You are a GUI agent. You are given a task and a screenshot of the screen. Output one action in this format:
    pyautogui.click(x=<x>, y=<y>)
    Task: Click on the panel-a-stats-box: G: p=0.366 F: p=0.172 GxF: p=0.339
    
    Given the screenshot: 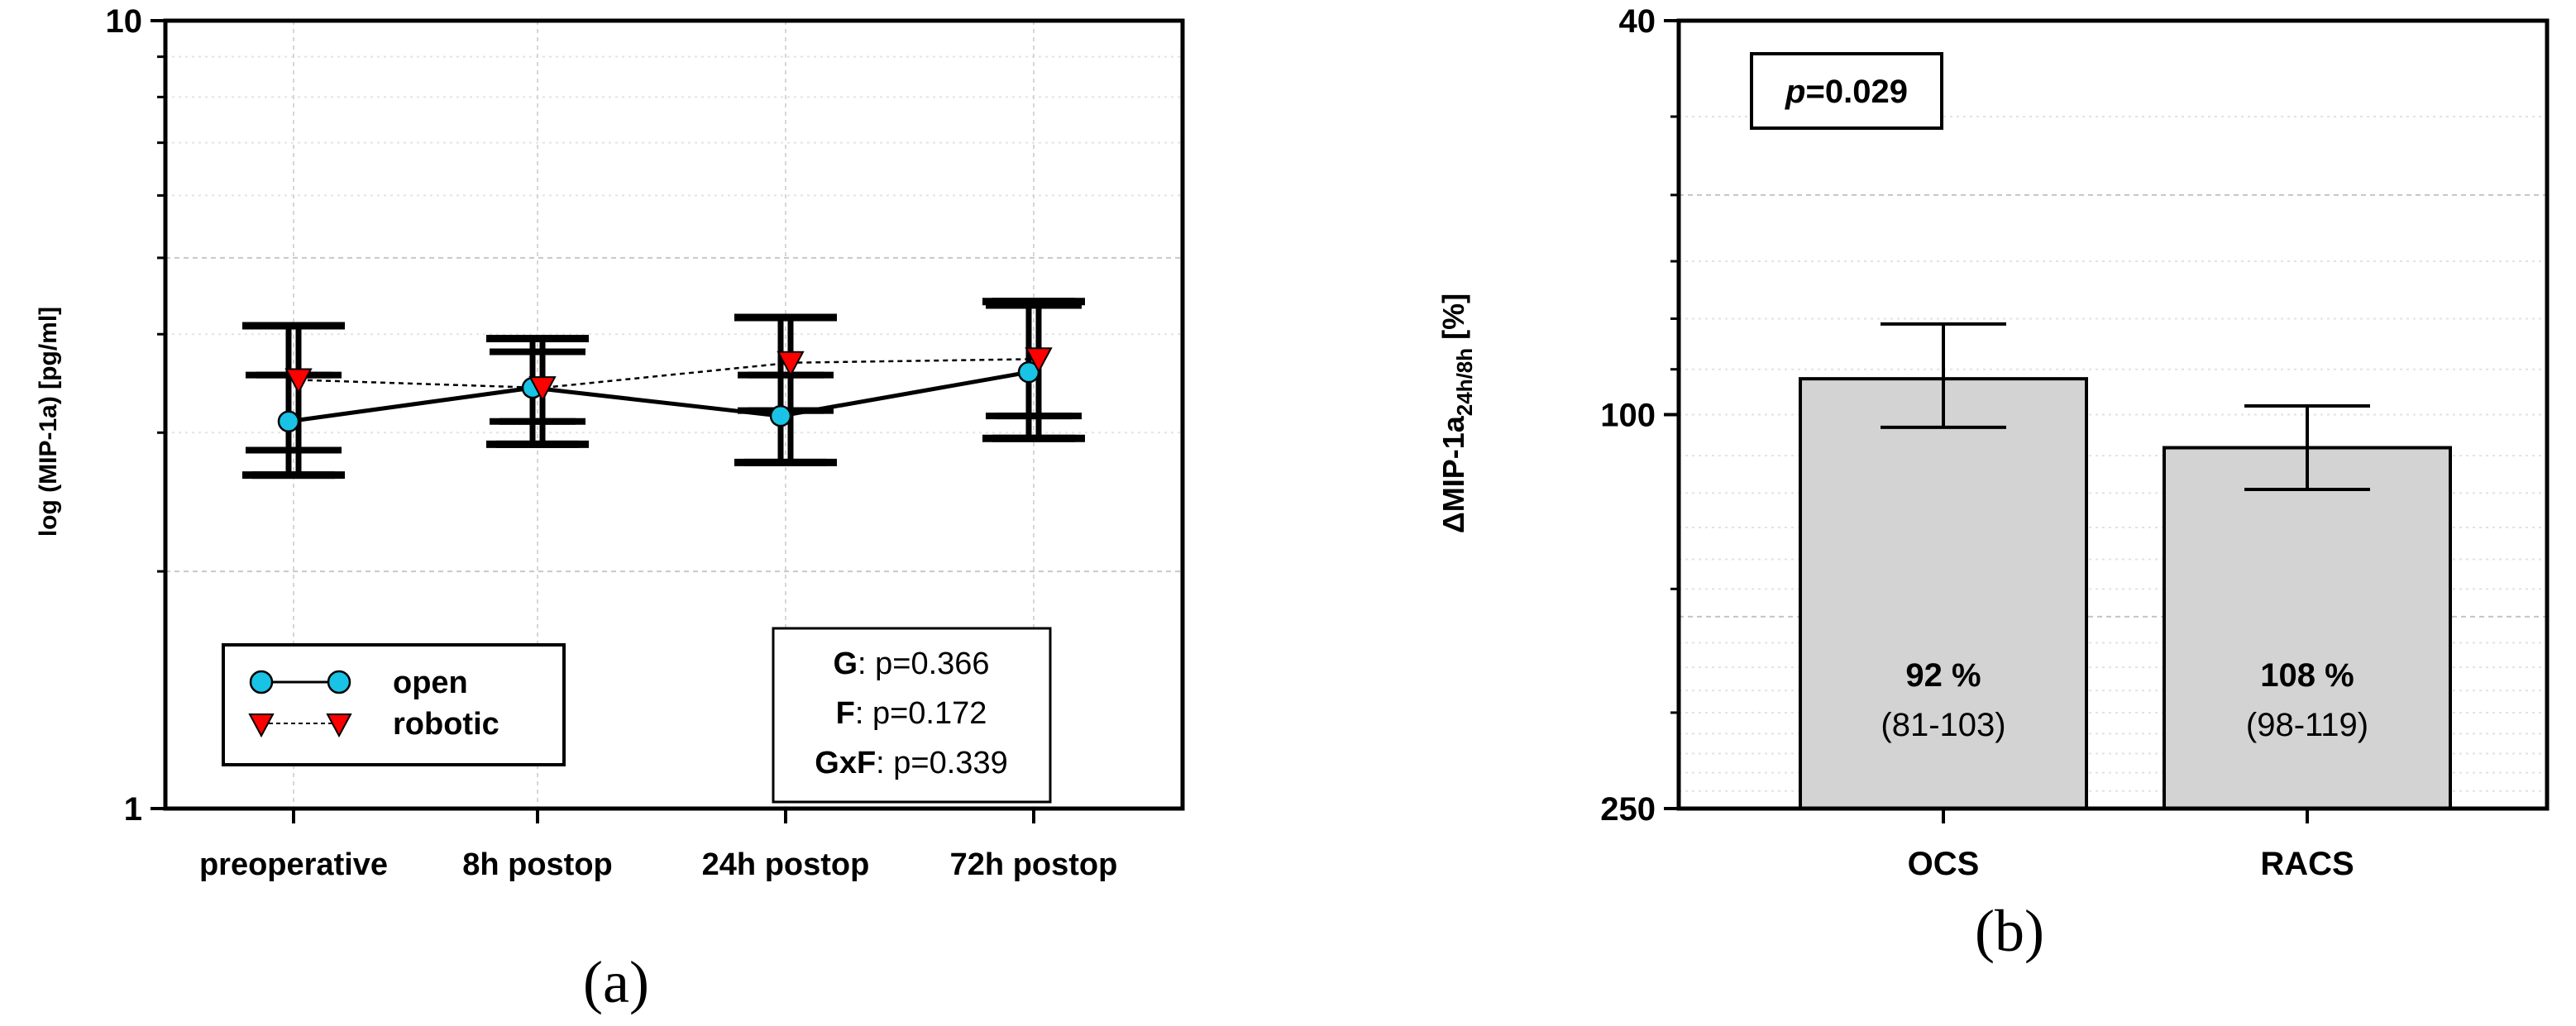 What is the action you would take?
    pyautogui.click(x=912, y=715)
    